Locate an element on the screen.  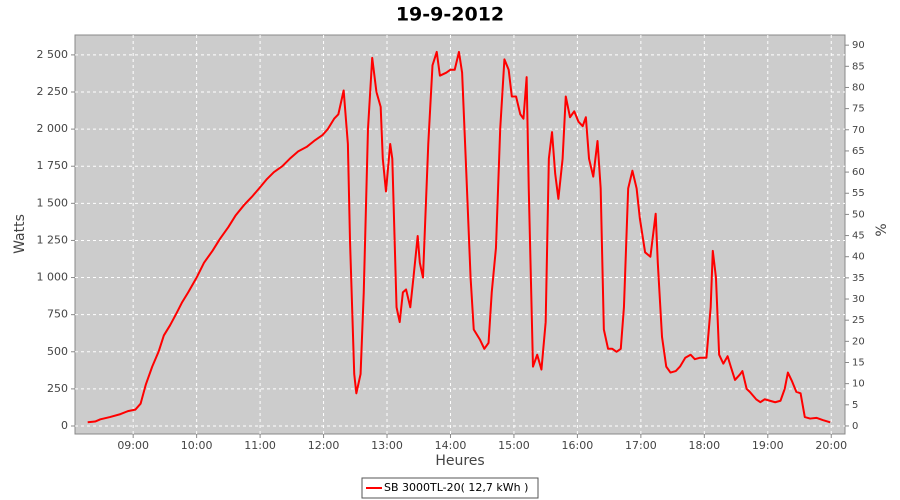
y2-tick-label: 65 is located at coordinates (858, 151).